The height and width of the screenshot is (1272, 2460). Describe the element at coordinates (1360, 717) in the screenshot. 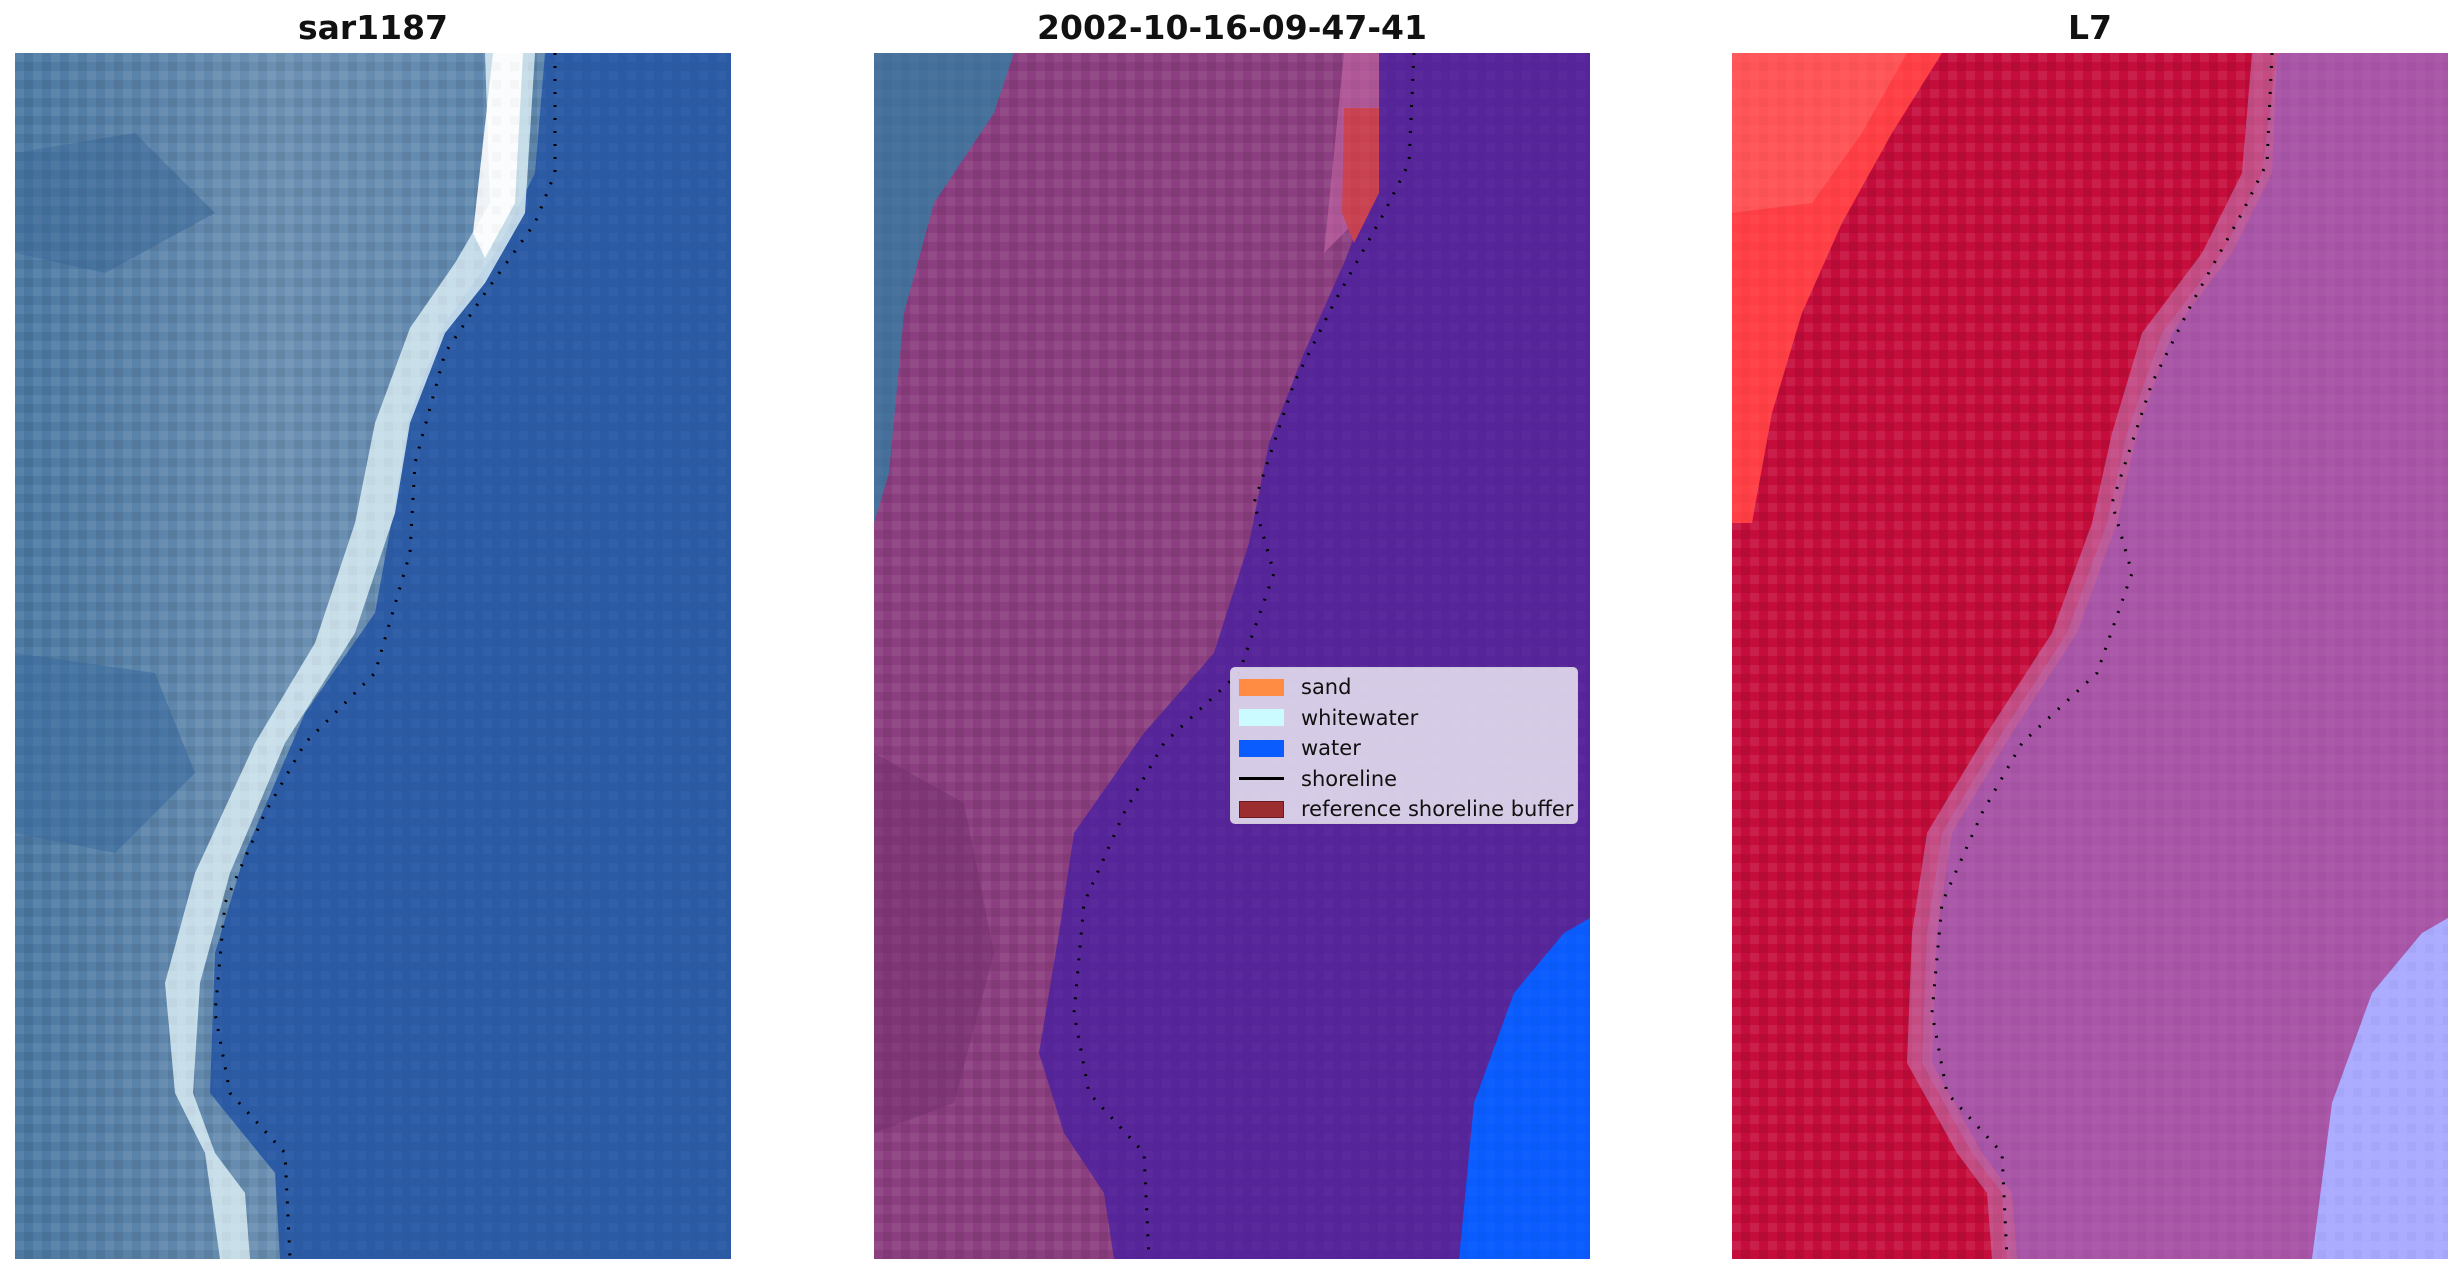

I see `legend-label-whitewater: whitewater` at that location.